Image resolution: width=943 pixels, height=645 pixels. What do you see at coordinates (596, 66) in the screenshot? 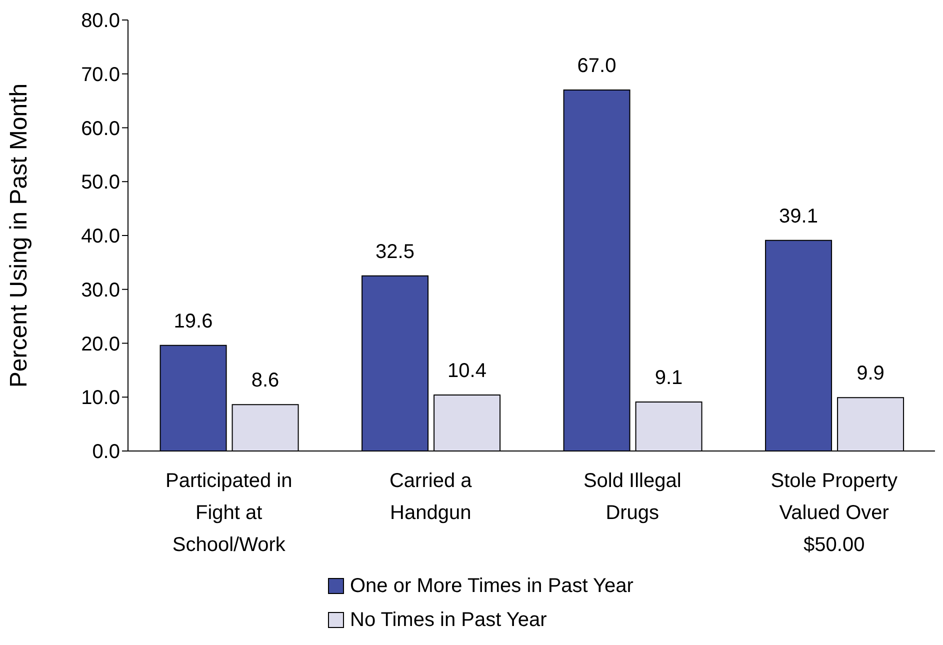
I see `data-label: 67.0` at bounding box center [596, 66].